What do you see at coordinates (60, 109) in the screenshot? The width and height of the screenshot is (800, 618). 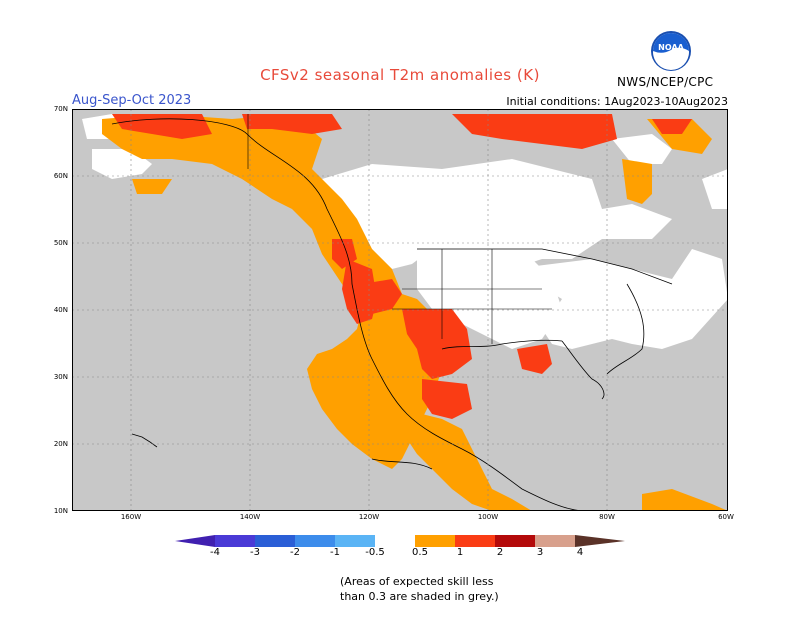 I see `lat-label-70n: 70N` at bounding box center [60, 109].